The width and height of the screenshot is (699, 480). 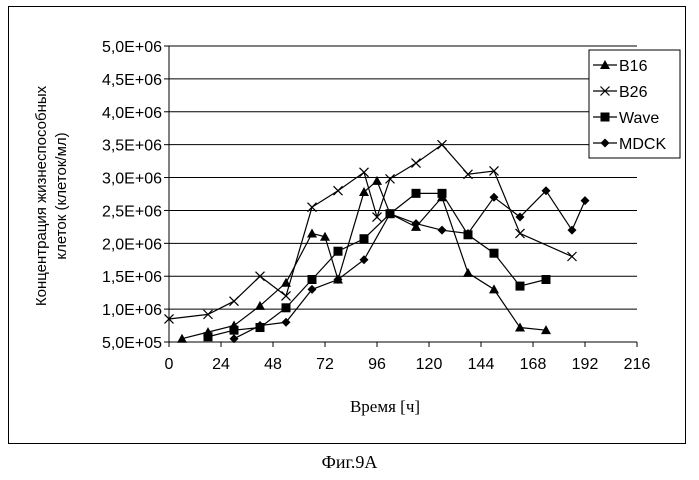 What do you see at coordinates (132, 47) in the screenshot?
I see `y-tick-label: 5,0E+06` at bounding box center [132, 47].